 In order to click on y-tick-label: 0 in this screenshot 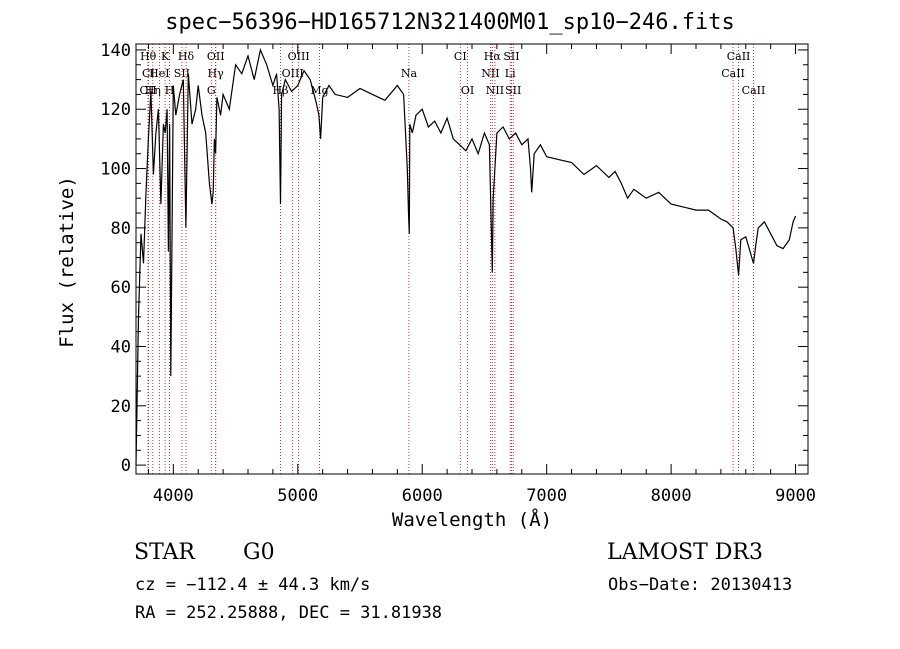, I will do `click(126, 466)`.